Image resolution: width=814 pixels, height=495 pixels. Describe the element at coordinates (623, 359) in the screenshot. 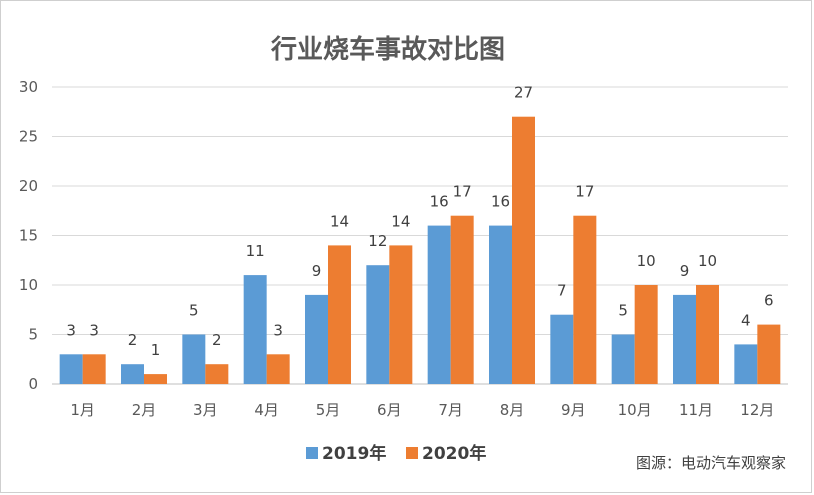

I see `bar-2019年-10月` at that location.